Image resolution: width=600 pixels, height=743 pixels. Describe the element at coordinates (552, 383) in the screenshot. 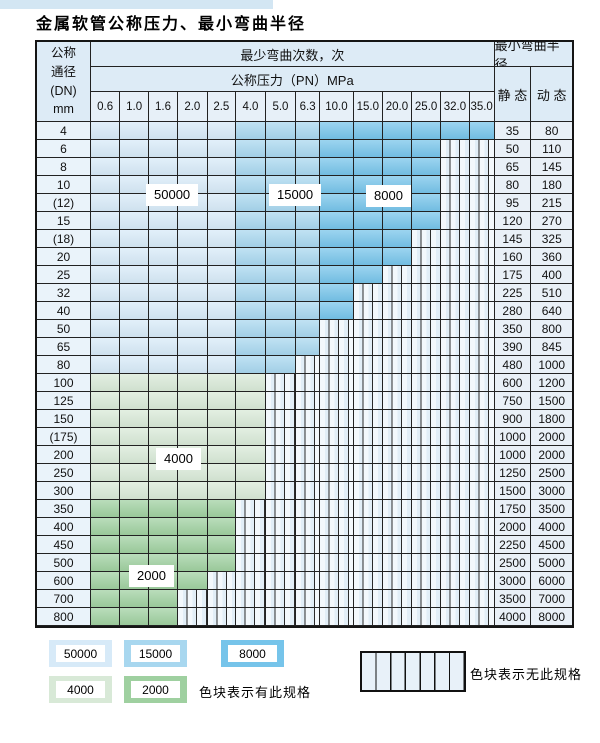

I see `dynamic-value: 1200` at that location.